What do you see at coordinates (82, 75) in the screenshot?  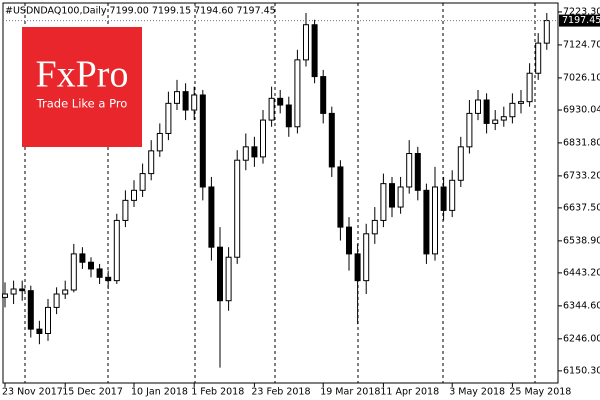 I see `logo-brand: FxPro` at bounding box center [82, 75].